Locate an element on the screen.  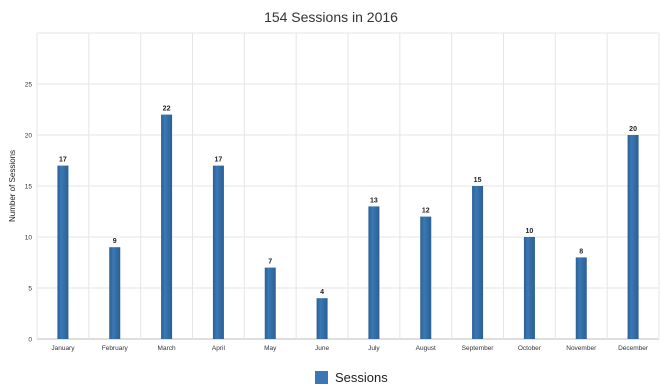
data-label: 22 is located at coordinates (167, 109).